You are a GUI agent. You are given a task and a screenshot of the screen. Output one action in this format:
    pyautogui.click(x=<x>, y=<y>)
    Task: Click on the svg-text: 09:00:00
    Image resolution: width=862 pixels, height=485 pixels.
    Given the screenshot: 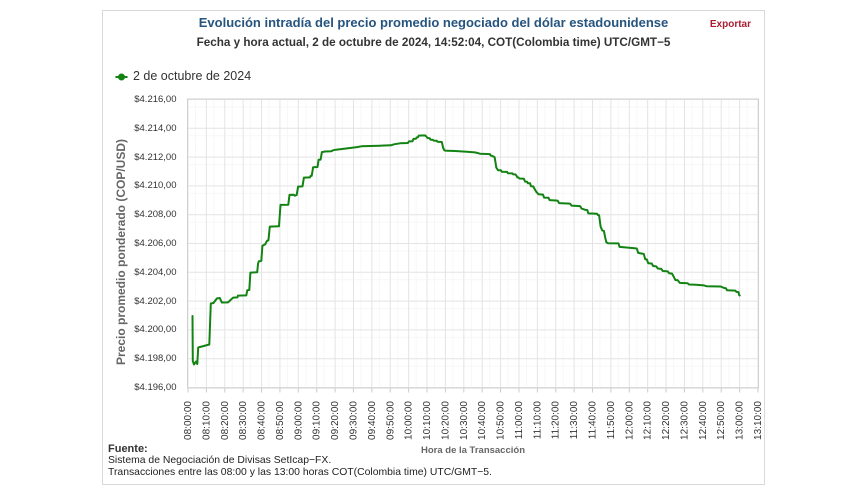 What is the action you would take?
    pyautogui.click(x=298, y=420)
    